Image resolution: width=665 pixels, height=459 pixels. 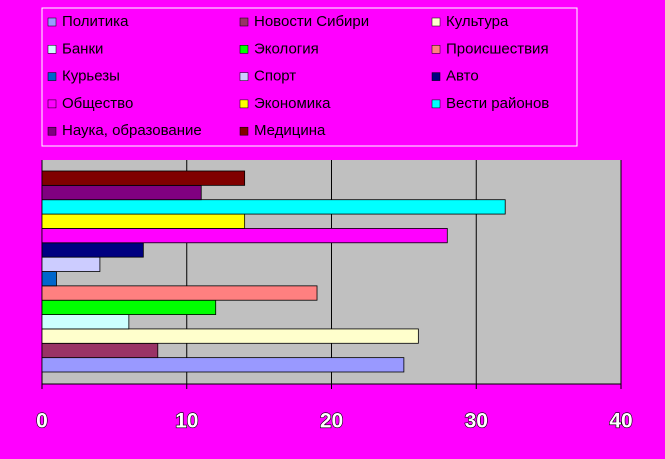 I want to click on legend-label: Спорт, so click(x=275, y=76).